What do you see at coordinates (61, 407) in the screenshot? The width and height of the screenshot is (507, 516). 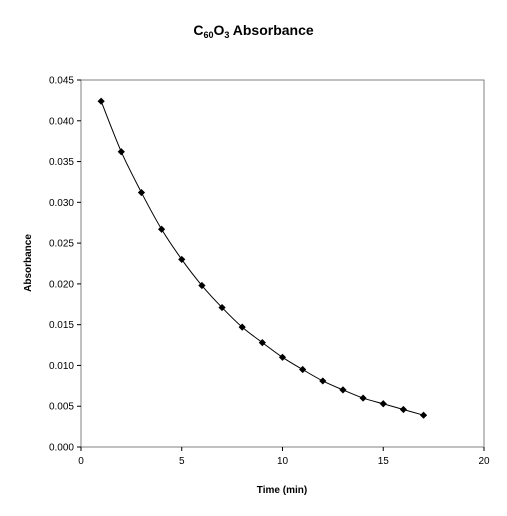 I see `y-tick-label: 0.005` at bounding box center [61, 407].